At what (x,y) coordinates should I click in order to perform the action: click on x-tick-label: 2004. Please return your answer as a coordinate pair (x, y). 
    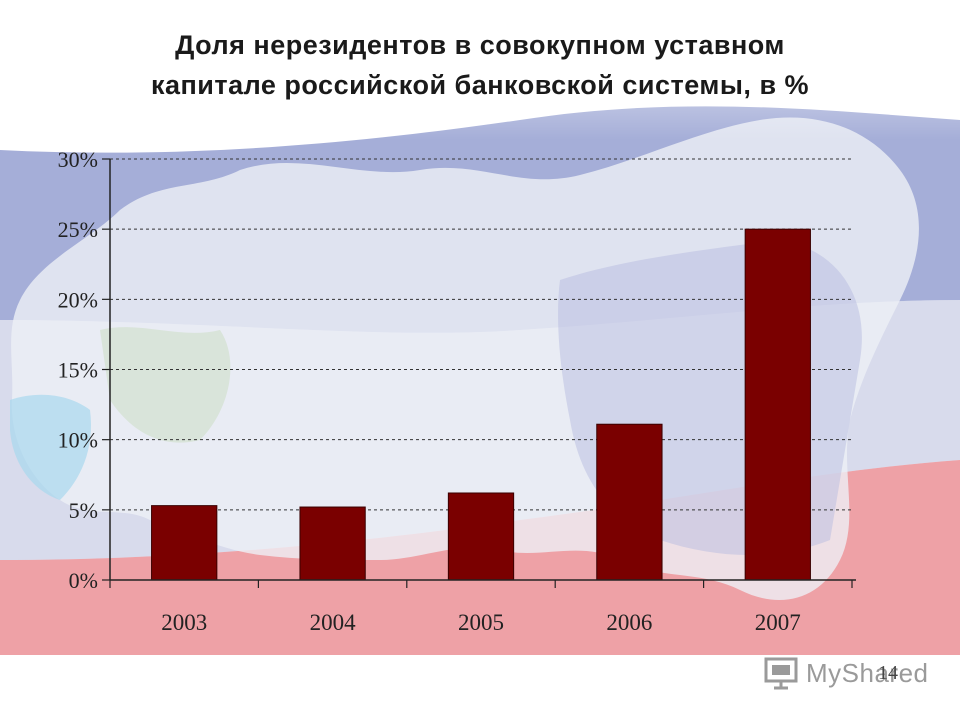
    Looking at the image, I should click on (333, 622).